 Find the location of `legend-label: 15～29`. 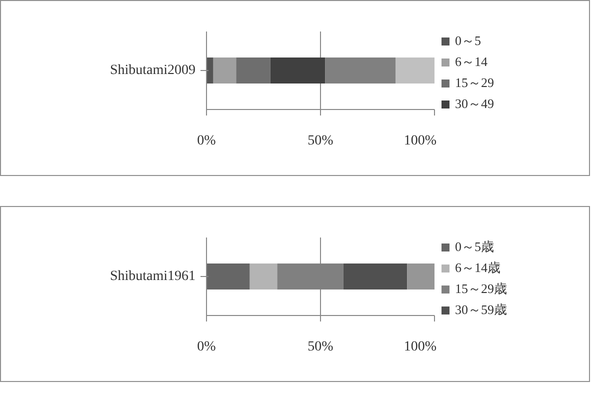

legend-label: 15～29 is located at coordinates (474, 83).